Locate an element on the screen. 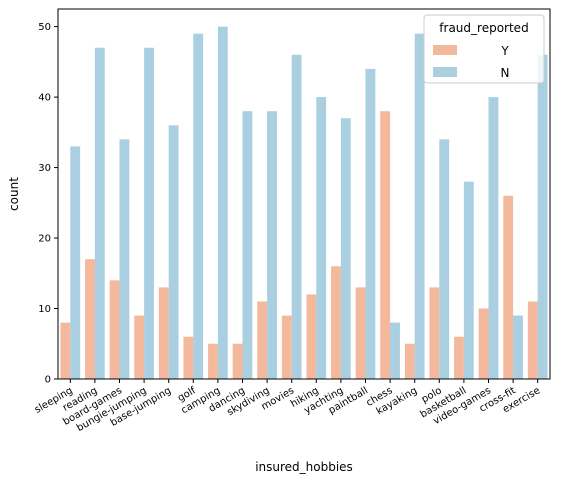  bar-N-skydiving is located at coordinates (272, 245).